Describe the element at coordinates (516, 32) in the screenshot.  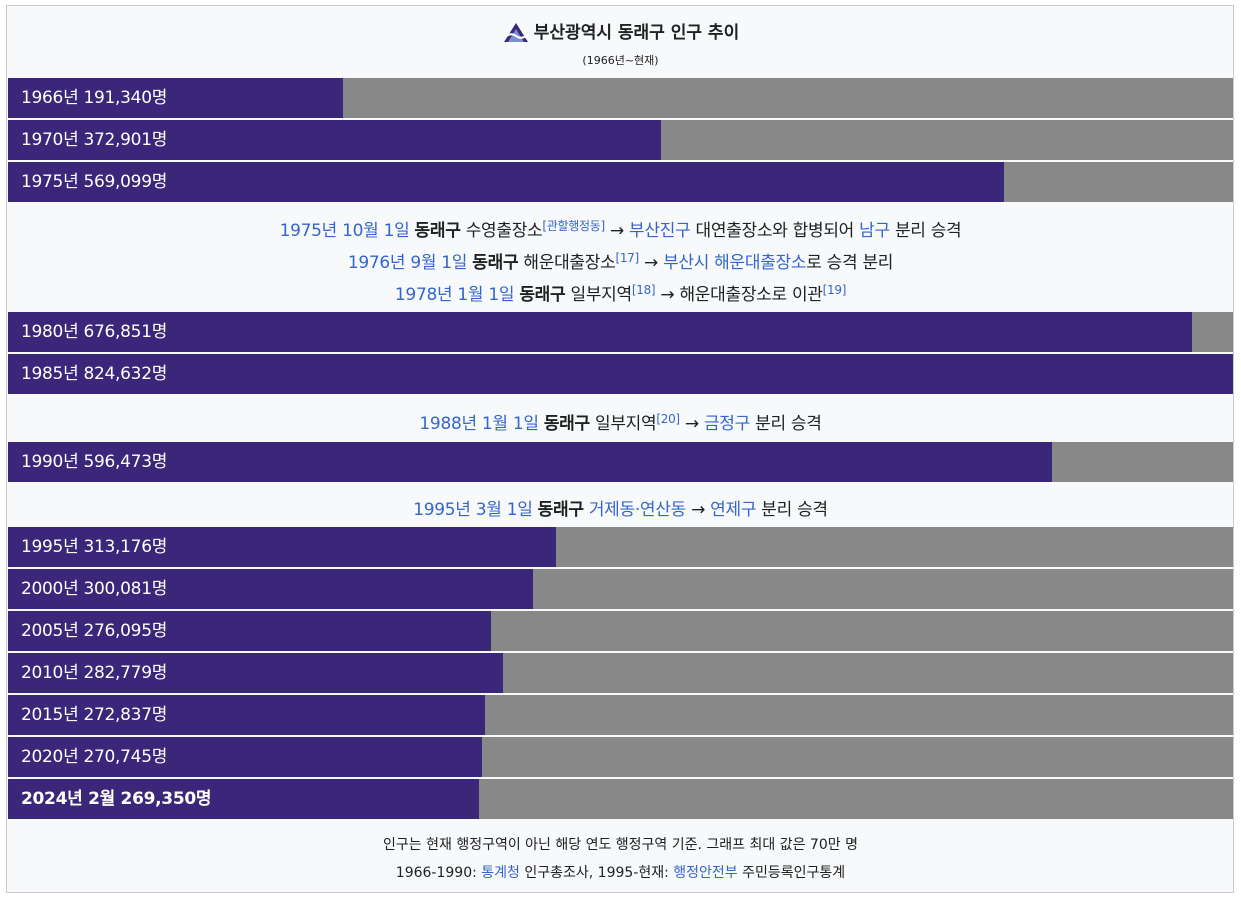
I see `busan-emblem-icon` at that location.